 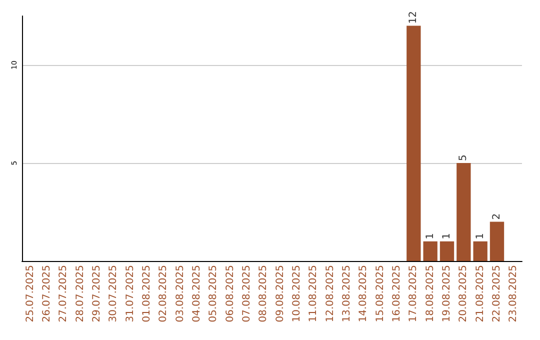 What do you see at coordinates (230, 293) in the screenshot?
I see `x-tick-label: 06.08.2025` at bounding box center [230, 293].